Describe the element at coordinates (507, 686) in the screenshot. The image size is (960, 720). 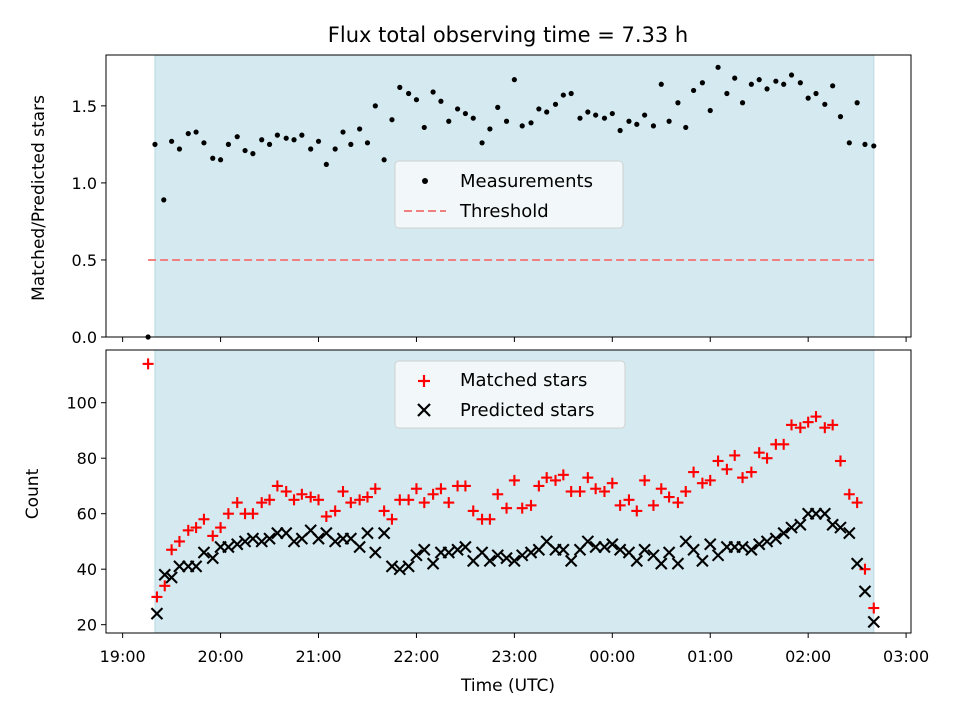
I see `x-axis-label: Time (UTC)` at that location.